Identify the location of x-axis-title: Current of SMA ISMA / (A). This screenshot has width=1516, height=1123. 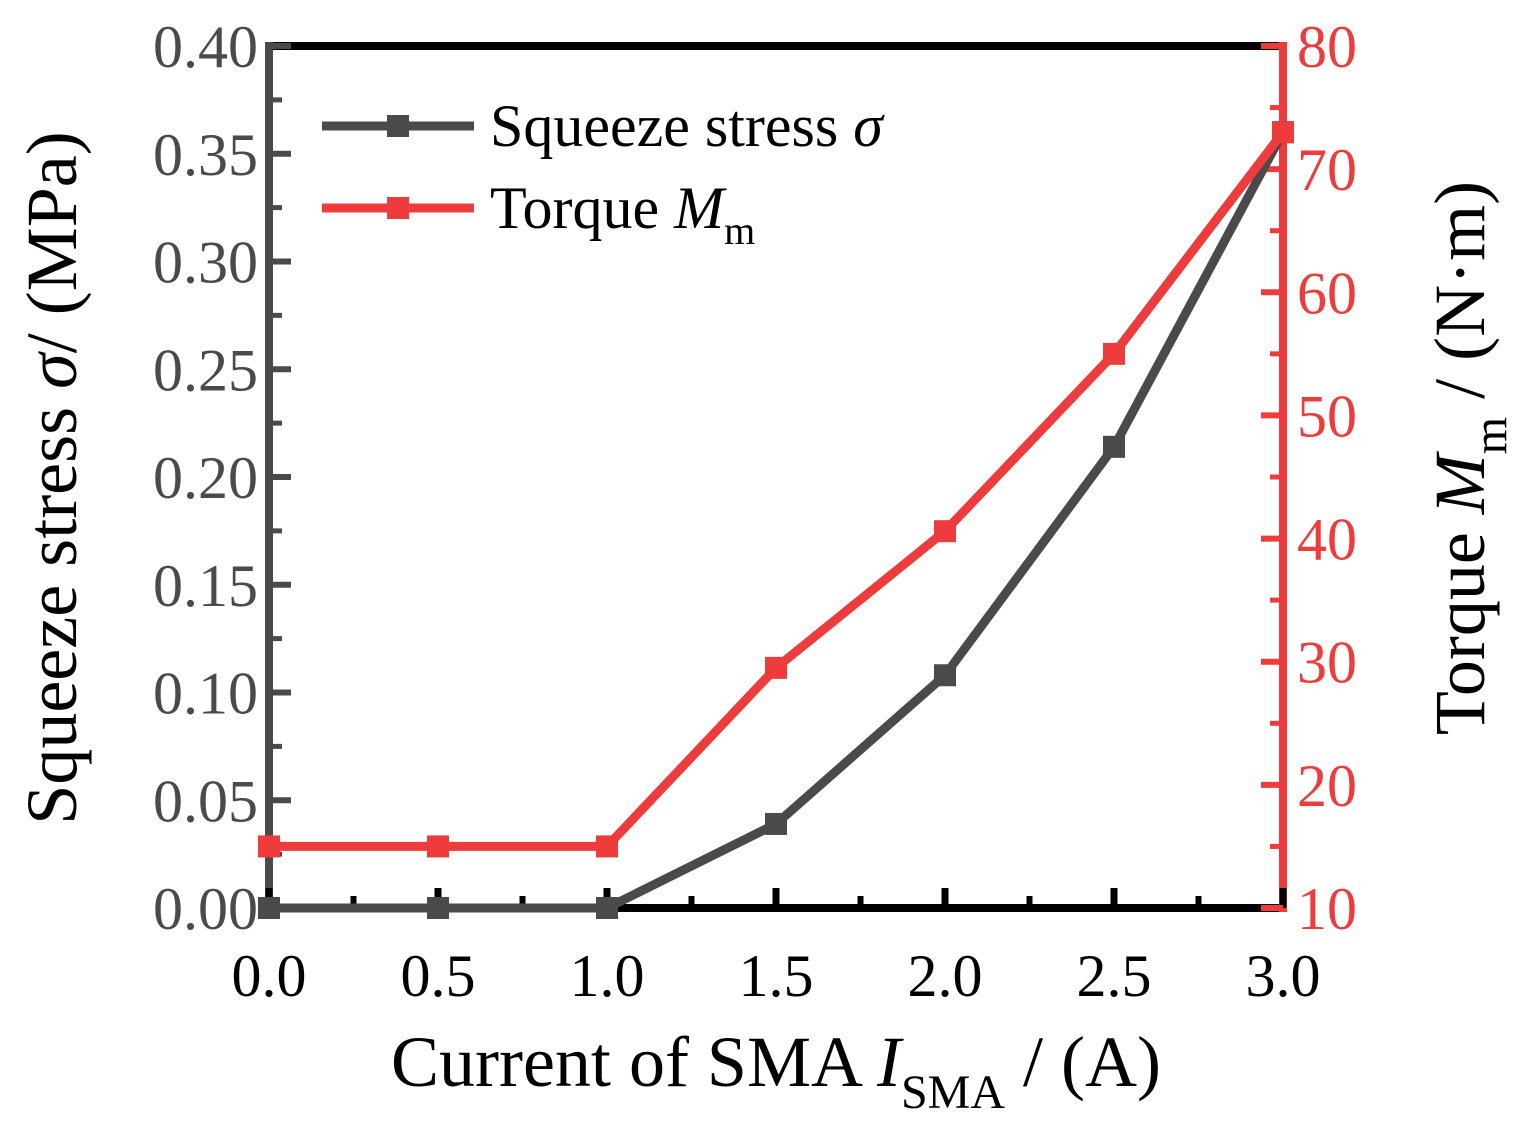
(776, 1070).